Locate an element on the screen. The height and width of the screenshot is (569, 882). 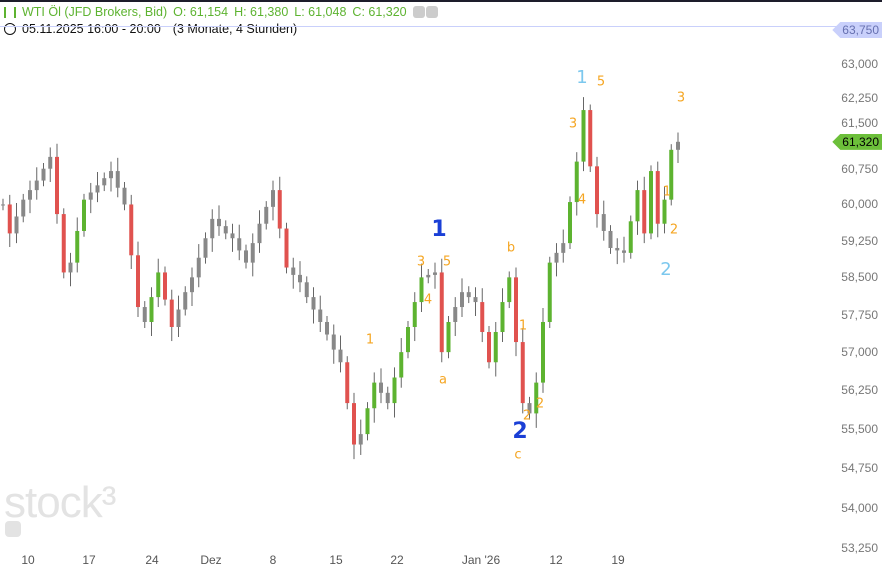
high-value: H: 61,380 is located at coordinates (261, 12).